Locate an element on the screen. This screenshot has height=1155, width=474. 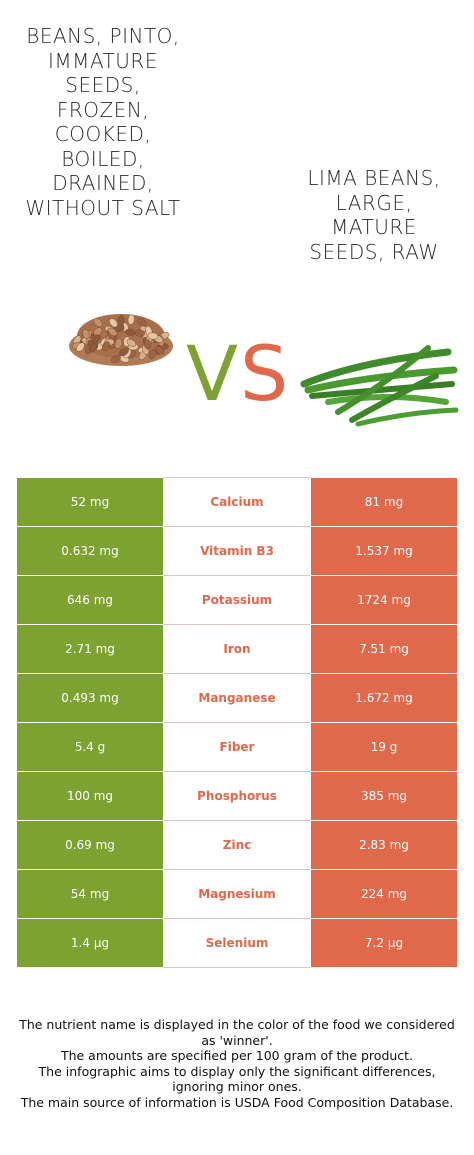
right-value: 2.83 mg is located at coordinates (384, 845).